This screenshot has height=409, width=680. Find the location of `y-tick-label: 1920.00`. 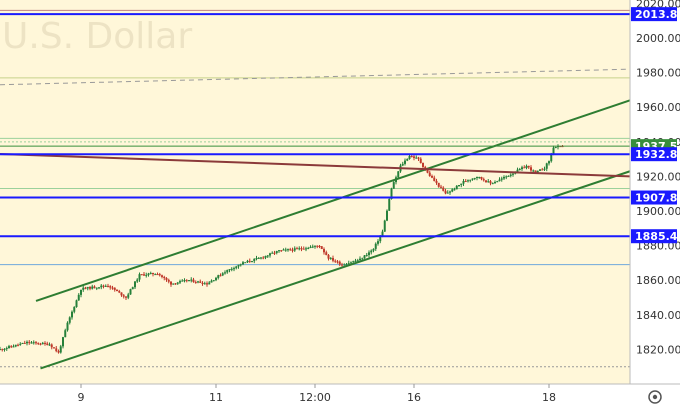

y-tick-label: 1920.00 is located at coordinates (658, 176).